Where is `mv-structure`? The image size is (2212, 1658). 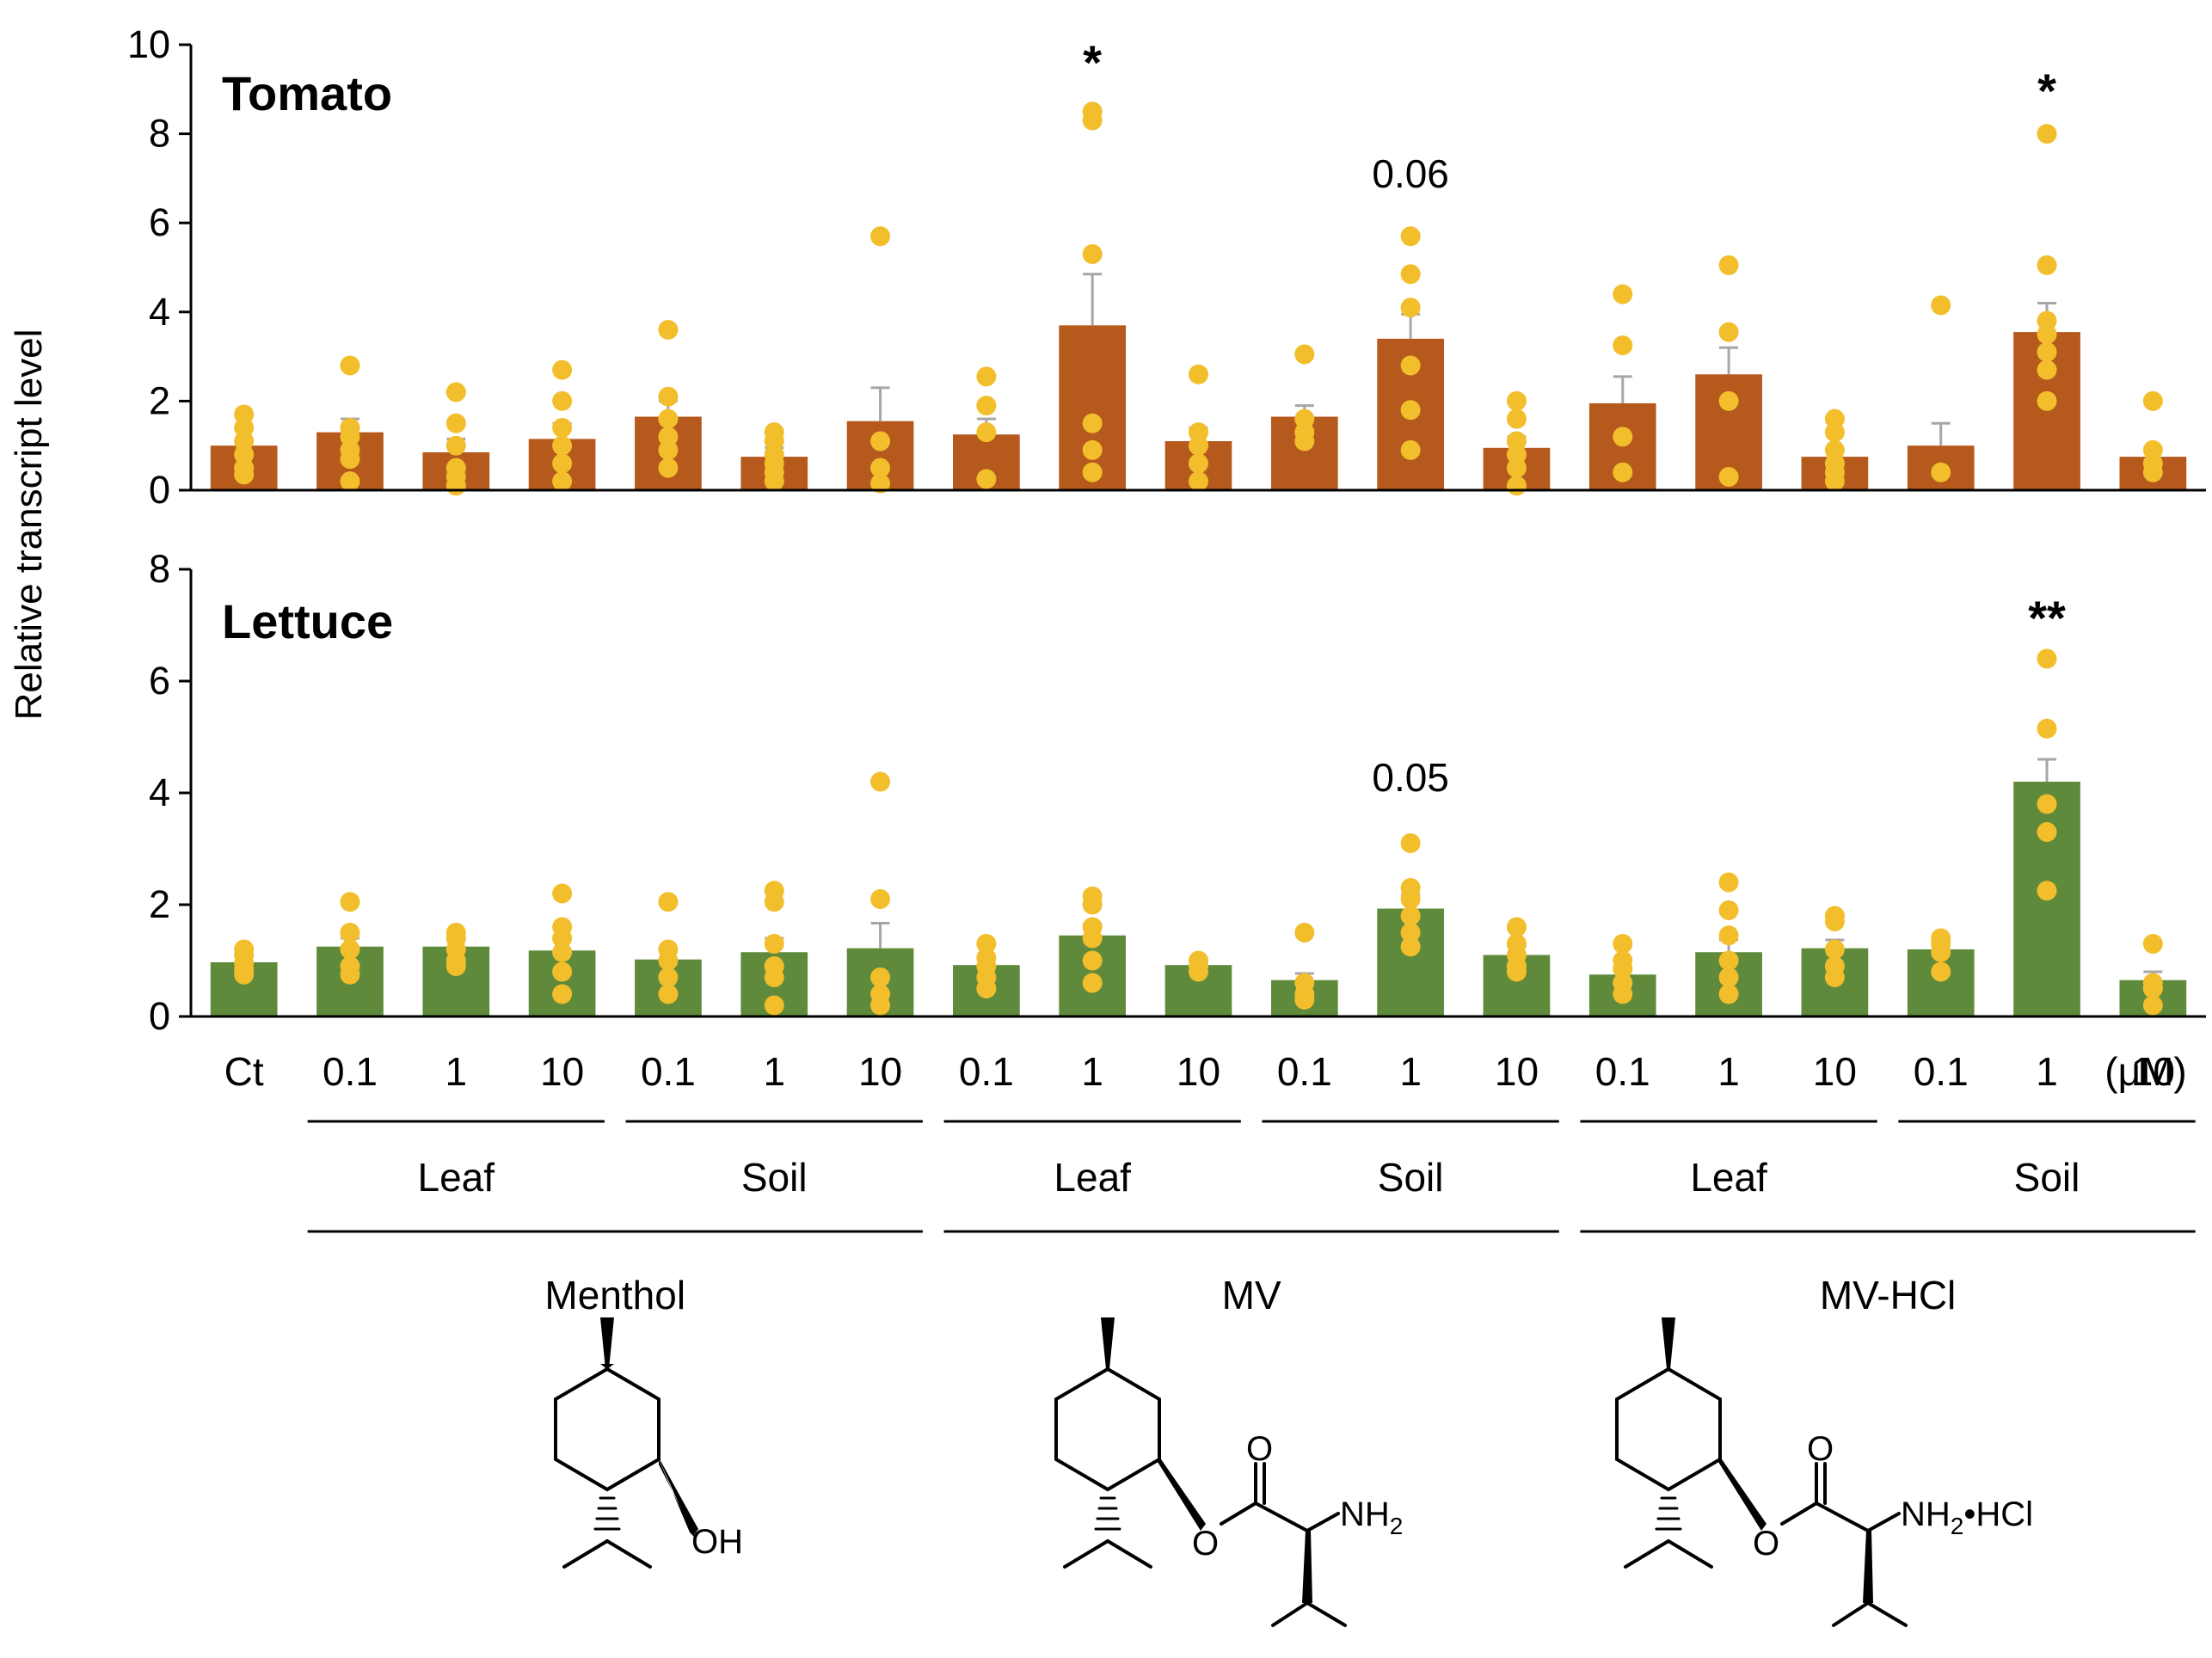
mv-structure is located at coordinates (1200, 1472).